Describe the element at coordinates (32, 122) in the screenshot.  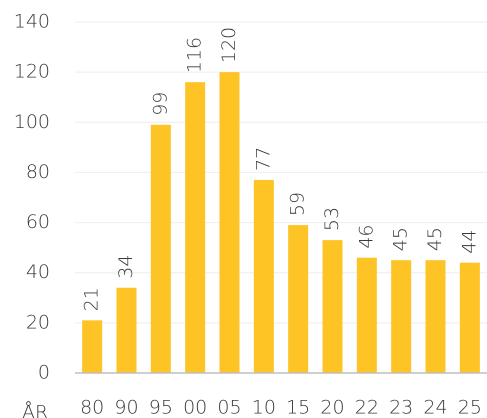
I see `y-tick-label: 100` at that location.